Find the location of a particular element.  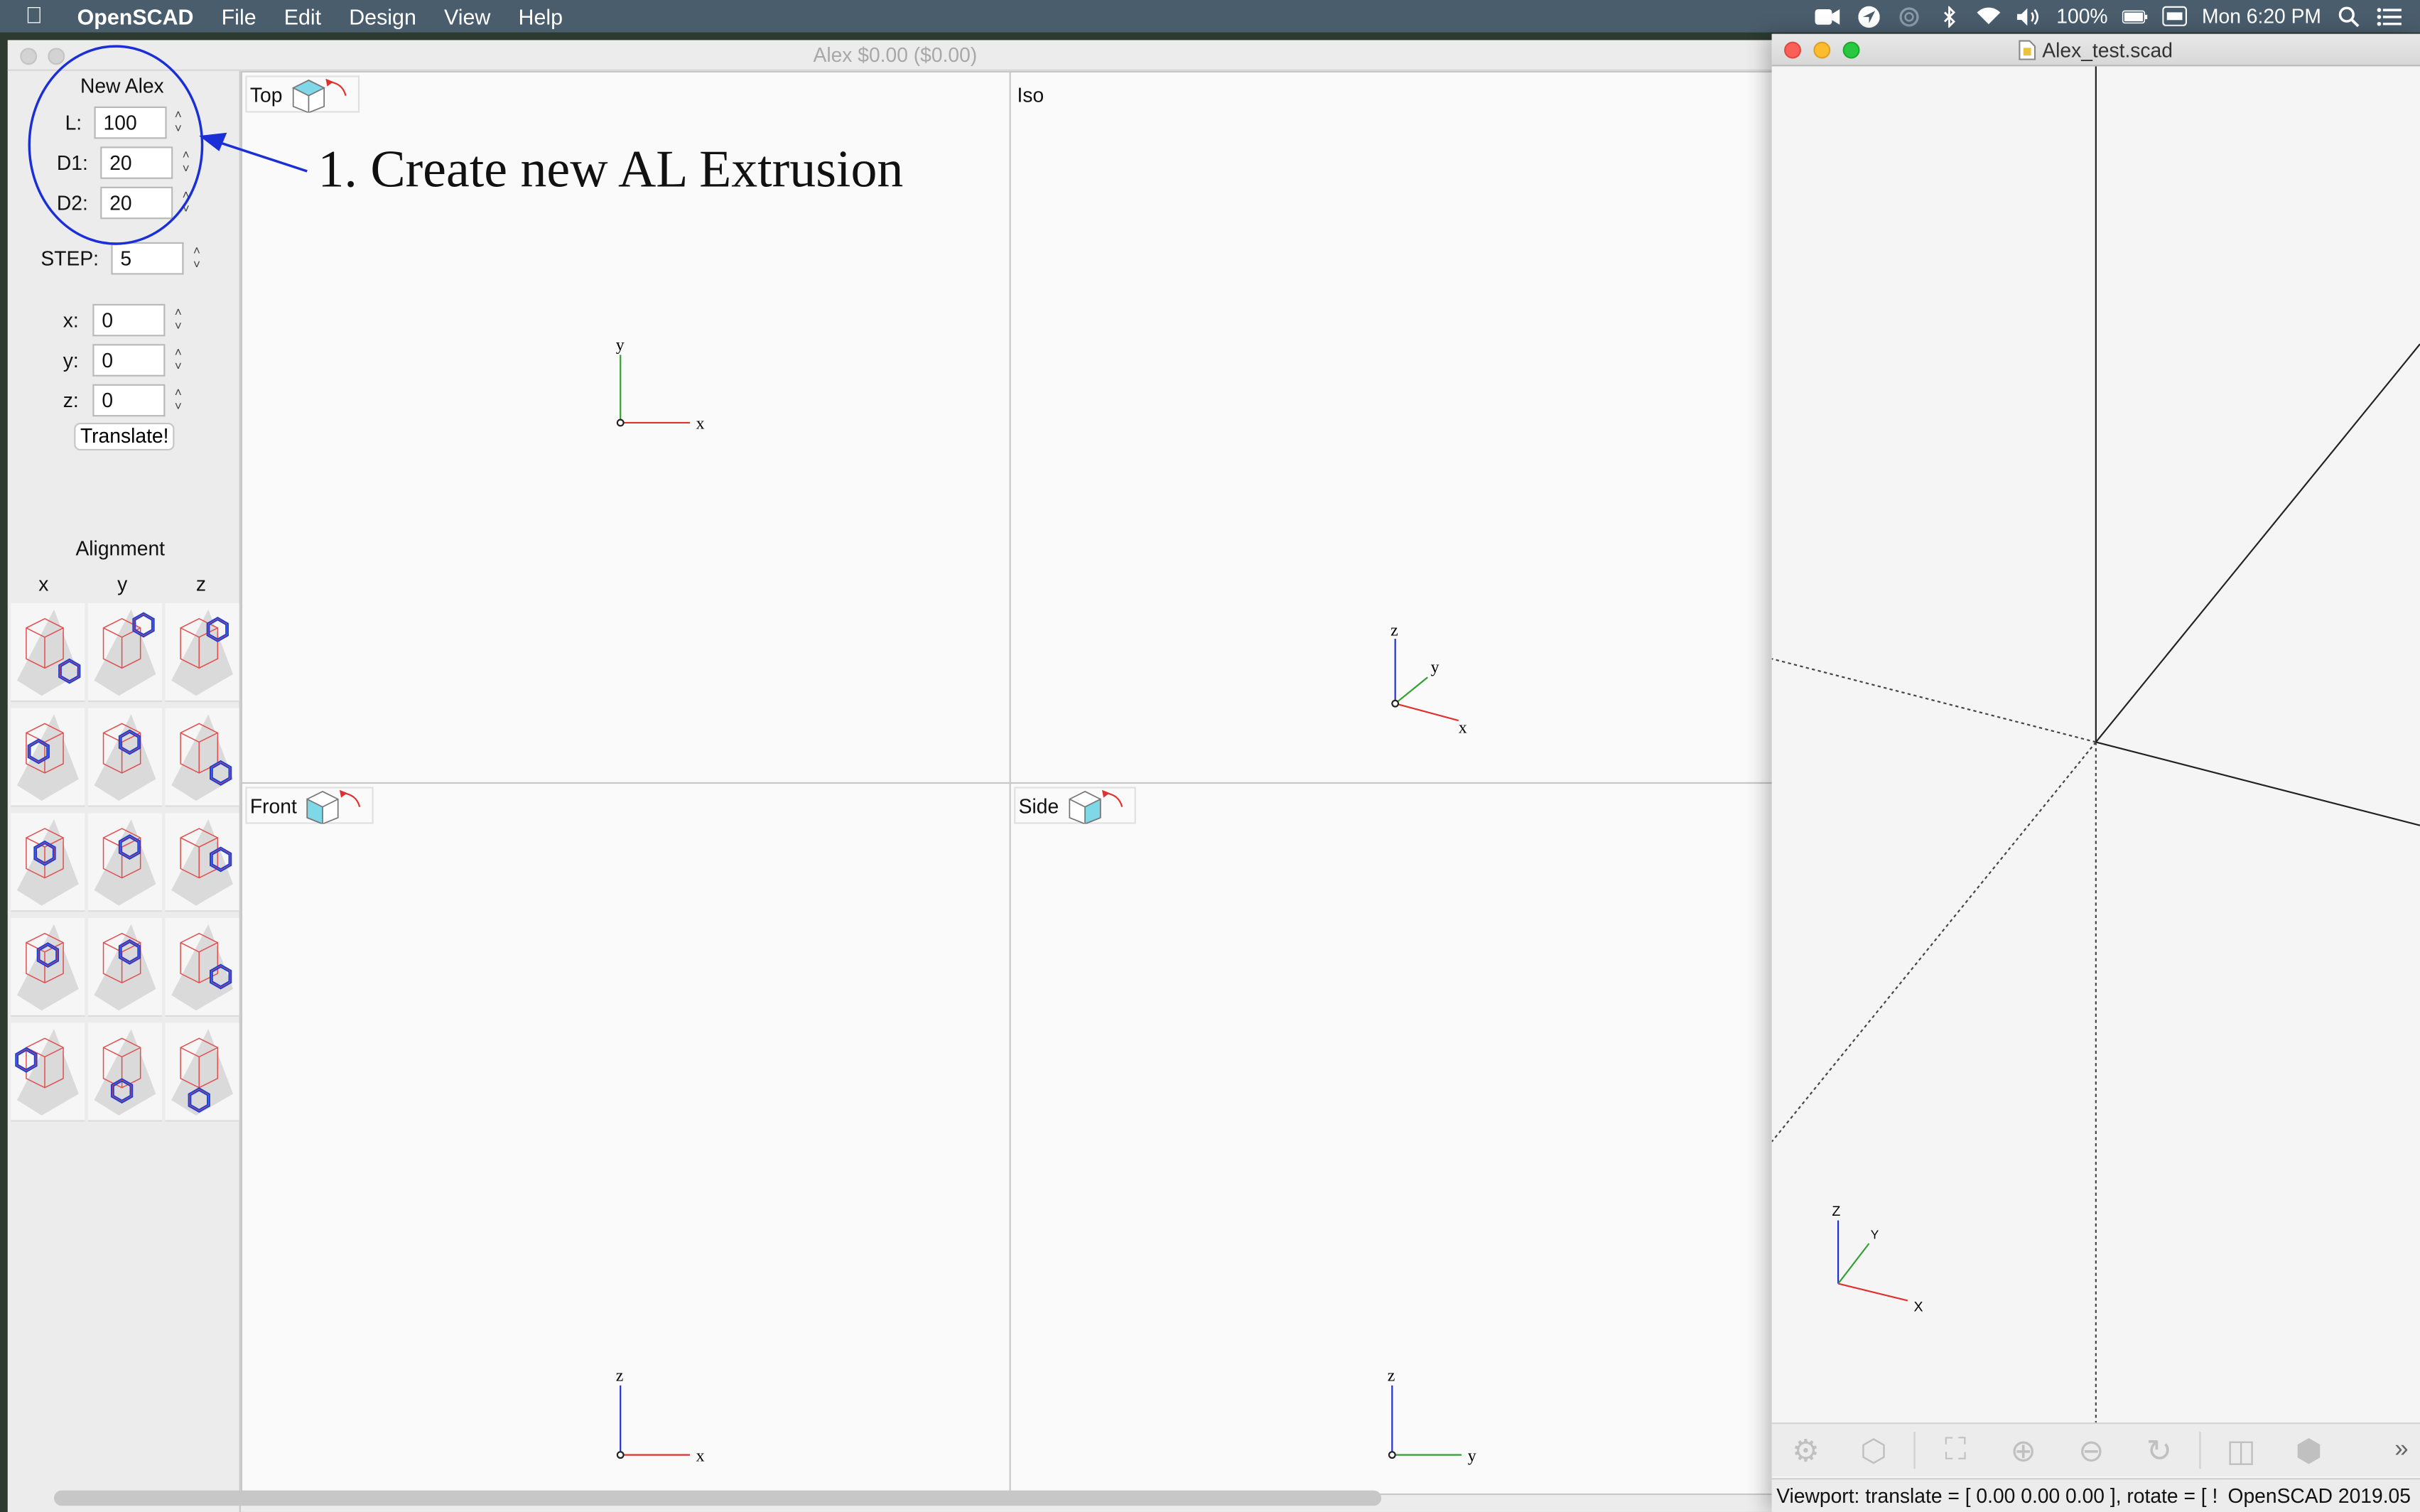

alex-titlebar: Alex $0.00 ($0.00) is located at coordinates (895, 55).